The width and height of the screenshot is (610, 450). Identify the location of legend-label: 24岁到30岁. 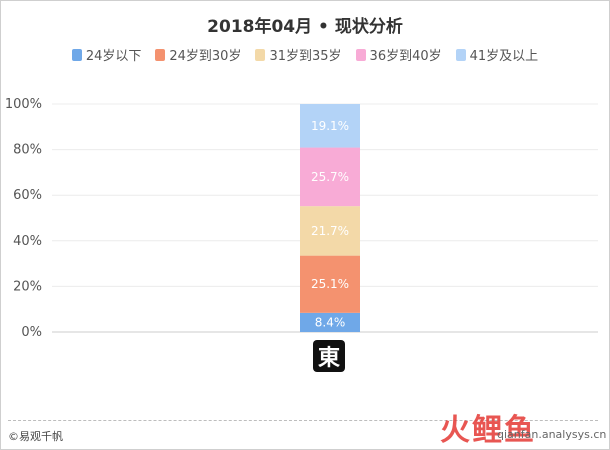
(205, 56).